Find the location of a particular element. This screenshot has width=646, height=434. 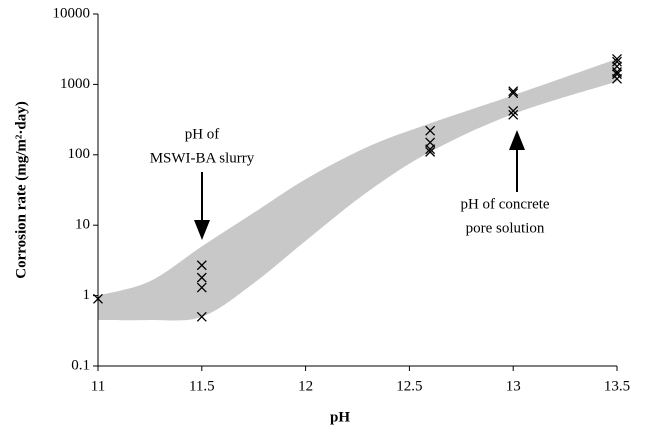

x-tick-label: 13.5 is located at coordinates (617, 386).